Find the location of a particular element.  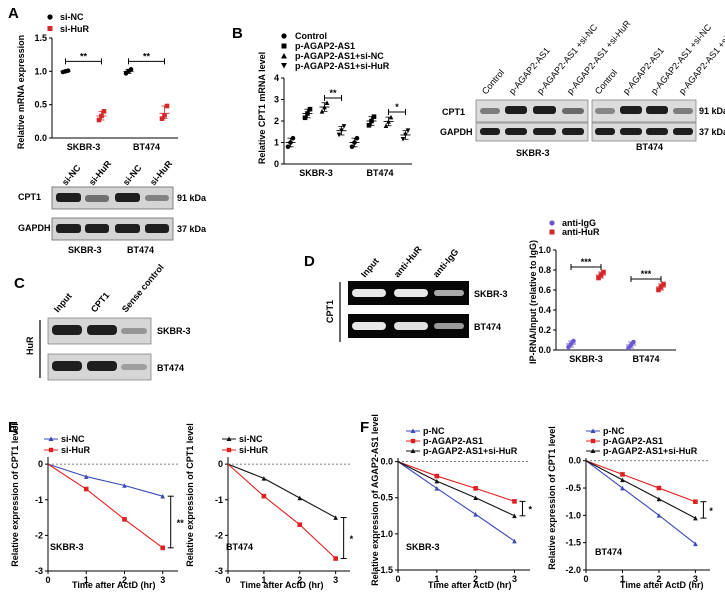

panel-a-chart: 0.0 0.5 1.0 1.5 SKBR-3 ** BT474 ** is located at coordinates (106, 92).